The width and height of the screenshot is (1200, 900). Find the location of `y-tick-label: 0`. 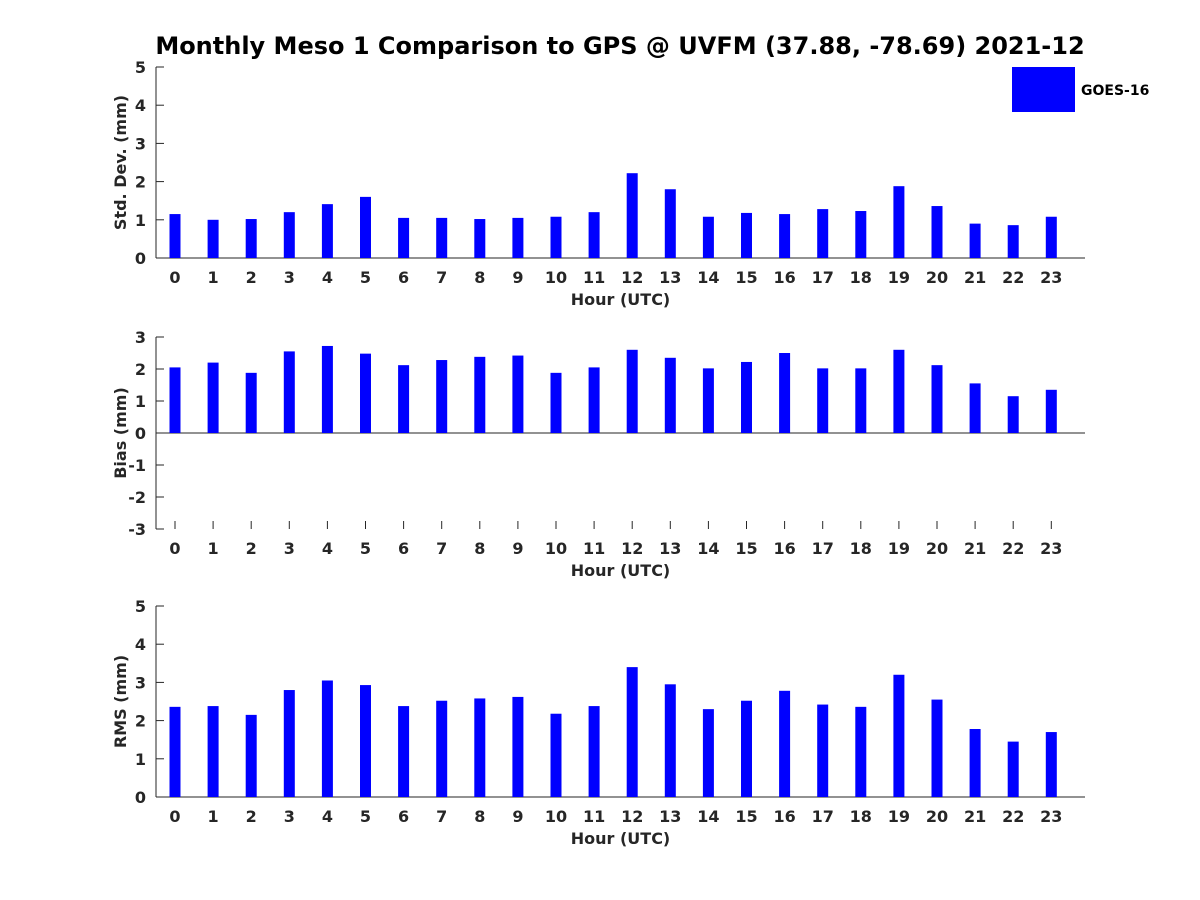

y-tick-label: 0 is located at coordinates (140, 433).